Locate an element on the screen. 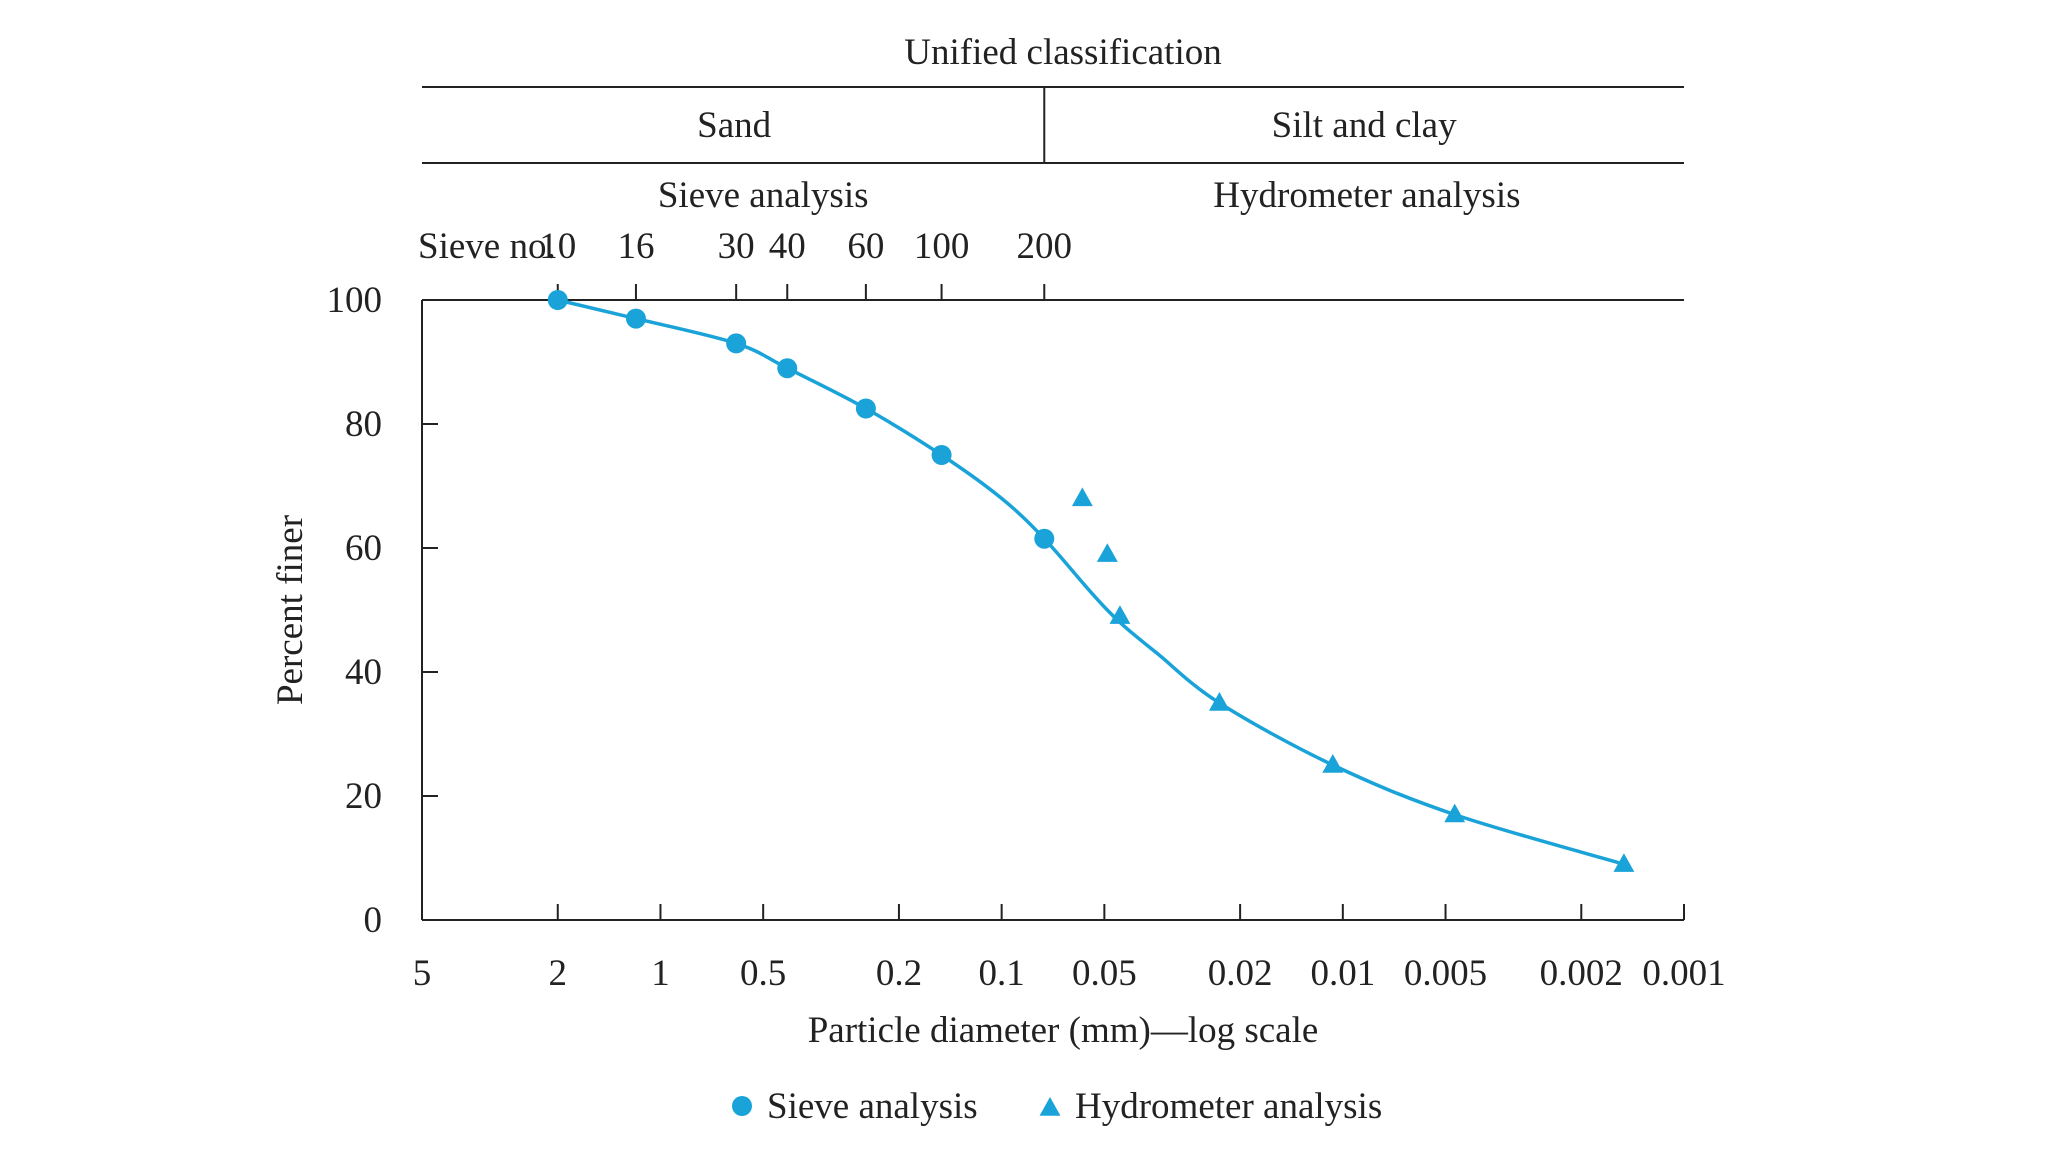 The width and height of the screenshot is (2048, 1152). y-tick-label: 80 is located at coordinates (363, 424).